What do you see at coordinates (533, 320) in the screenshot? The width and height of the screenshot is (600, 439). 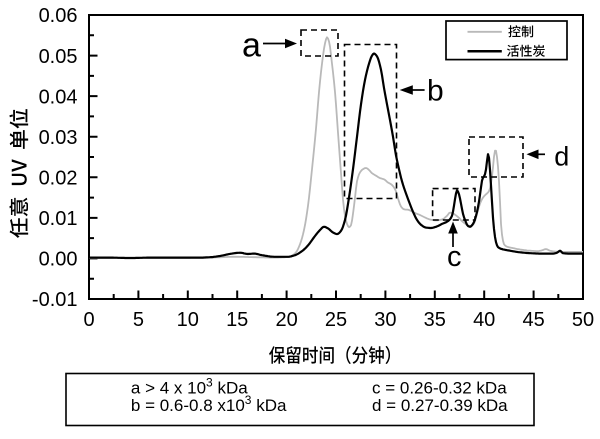 I see `svg-text: 45` at bounding box center [533, 320].